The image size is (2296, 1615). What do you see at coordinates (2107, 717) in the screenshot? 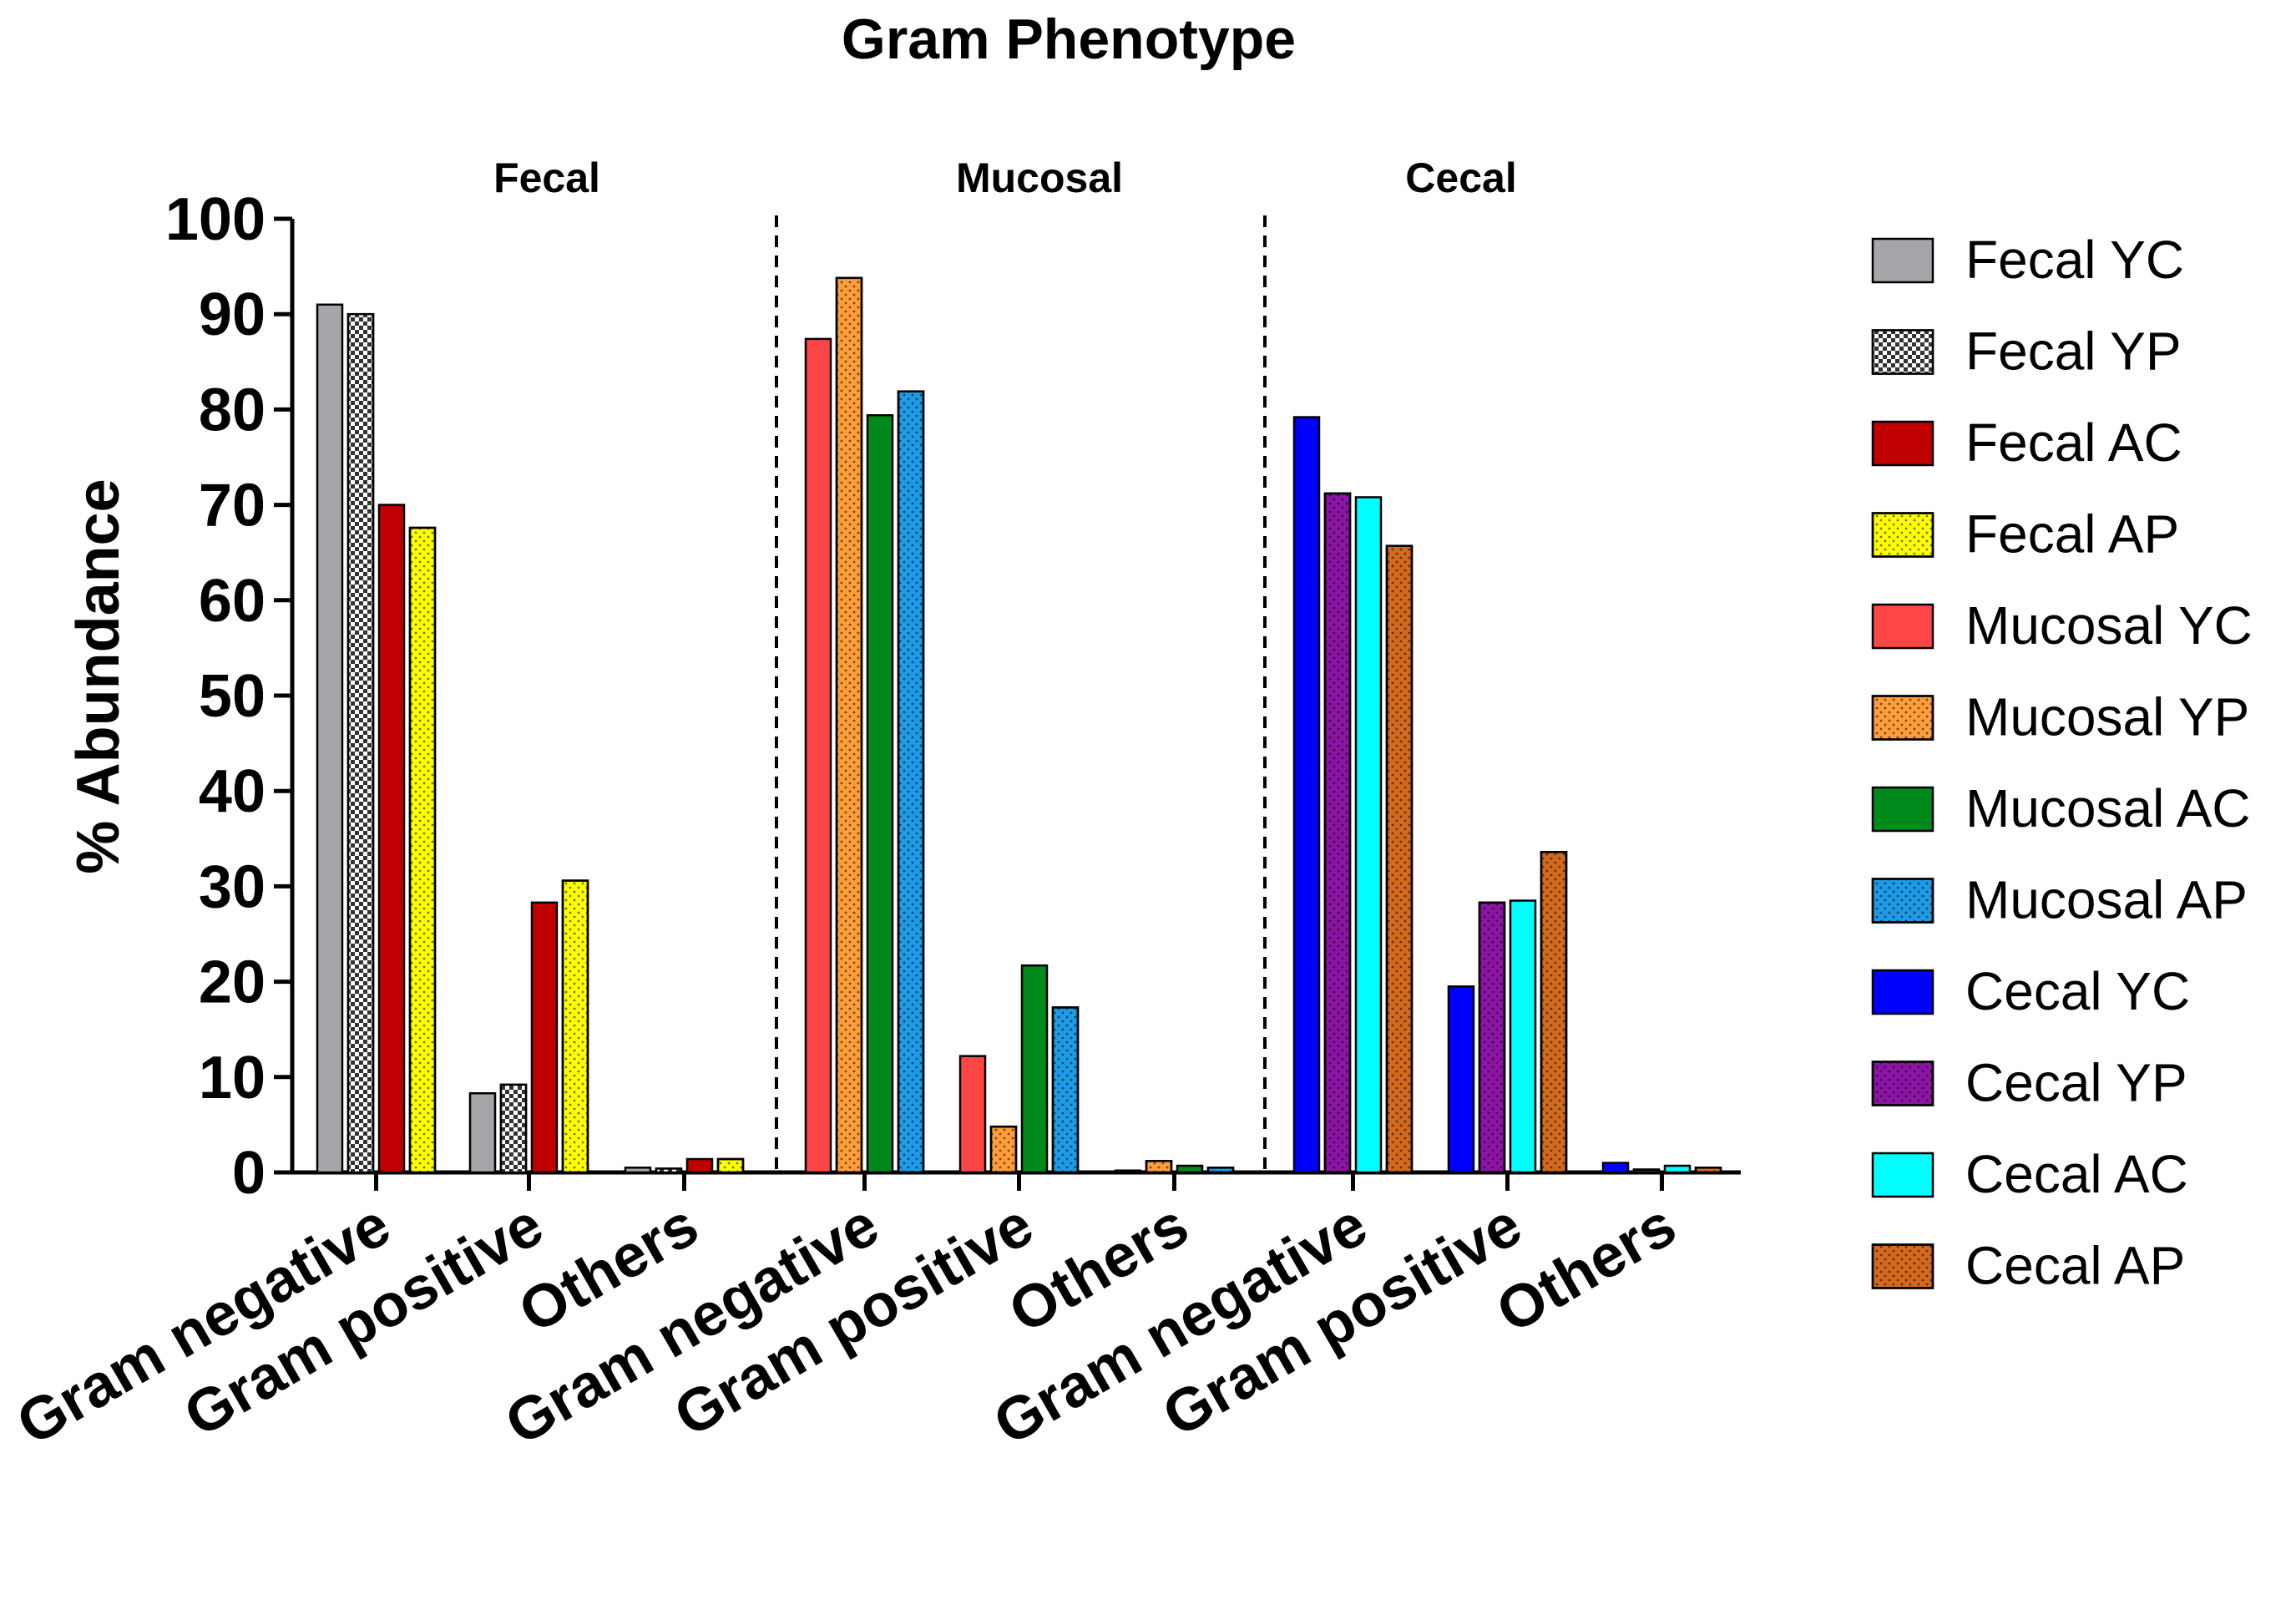
I see `legend-label-mucosal-yp: Mucosal YP` at bounding box center [2107, 717].